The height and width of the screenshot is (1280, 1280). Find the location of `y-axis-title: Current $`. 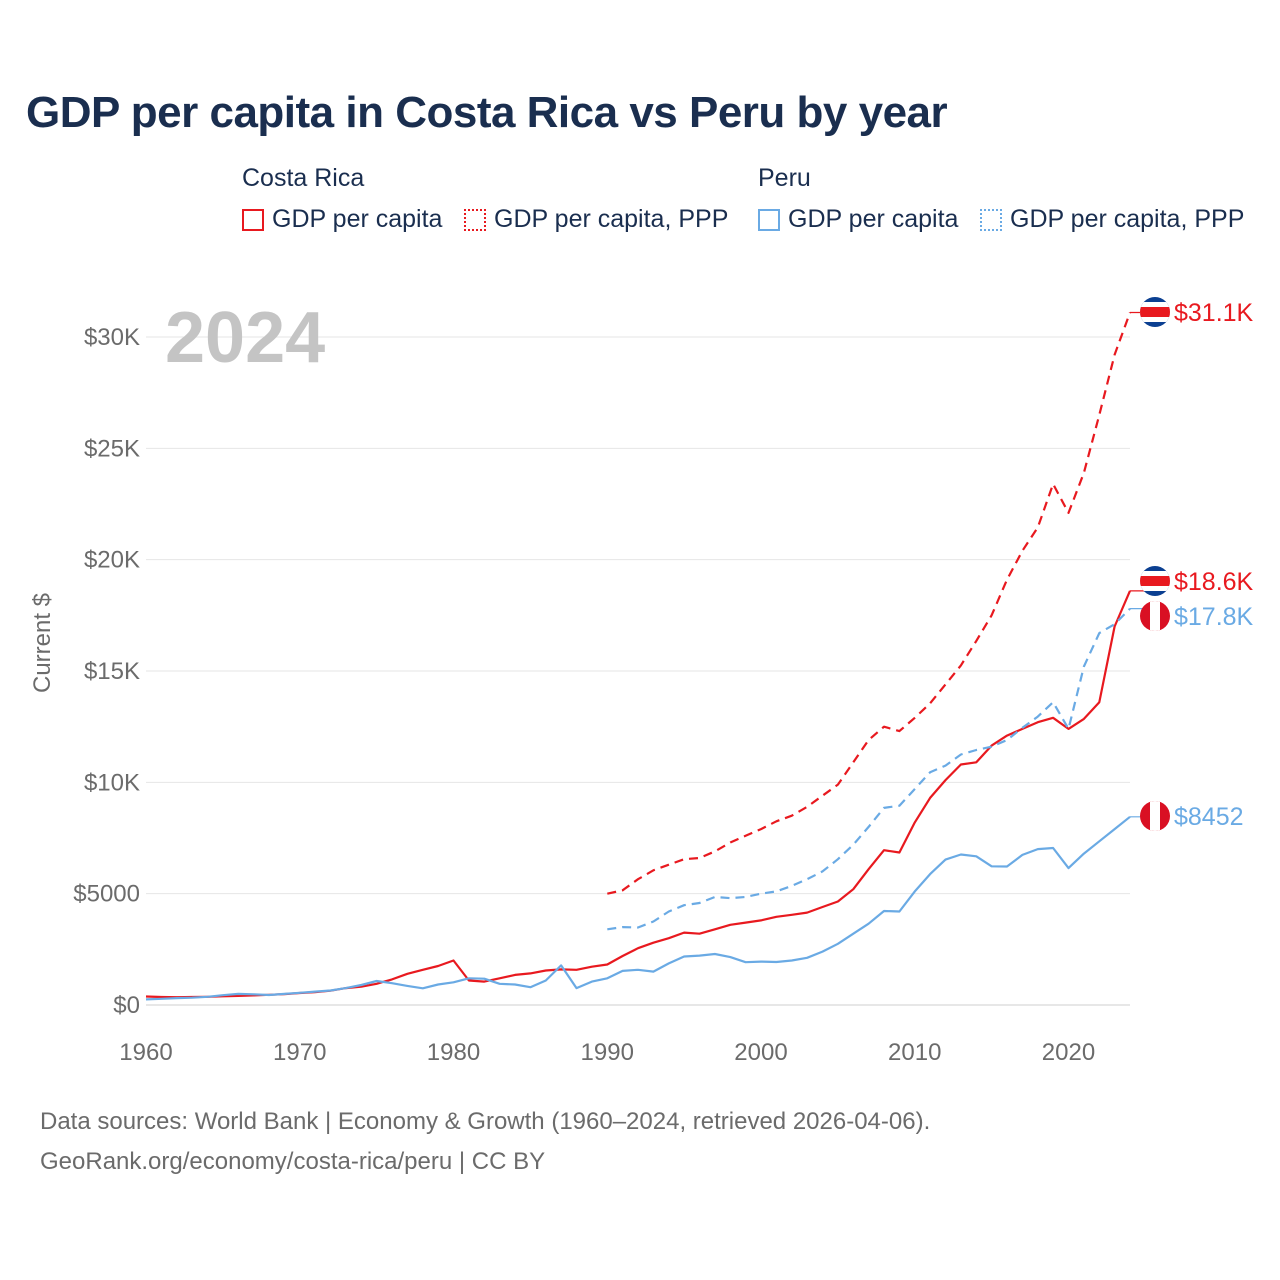

y-axis-title: Current $ is located at coordinates (42, 643).